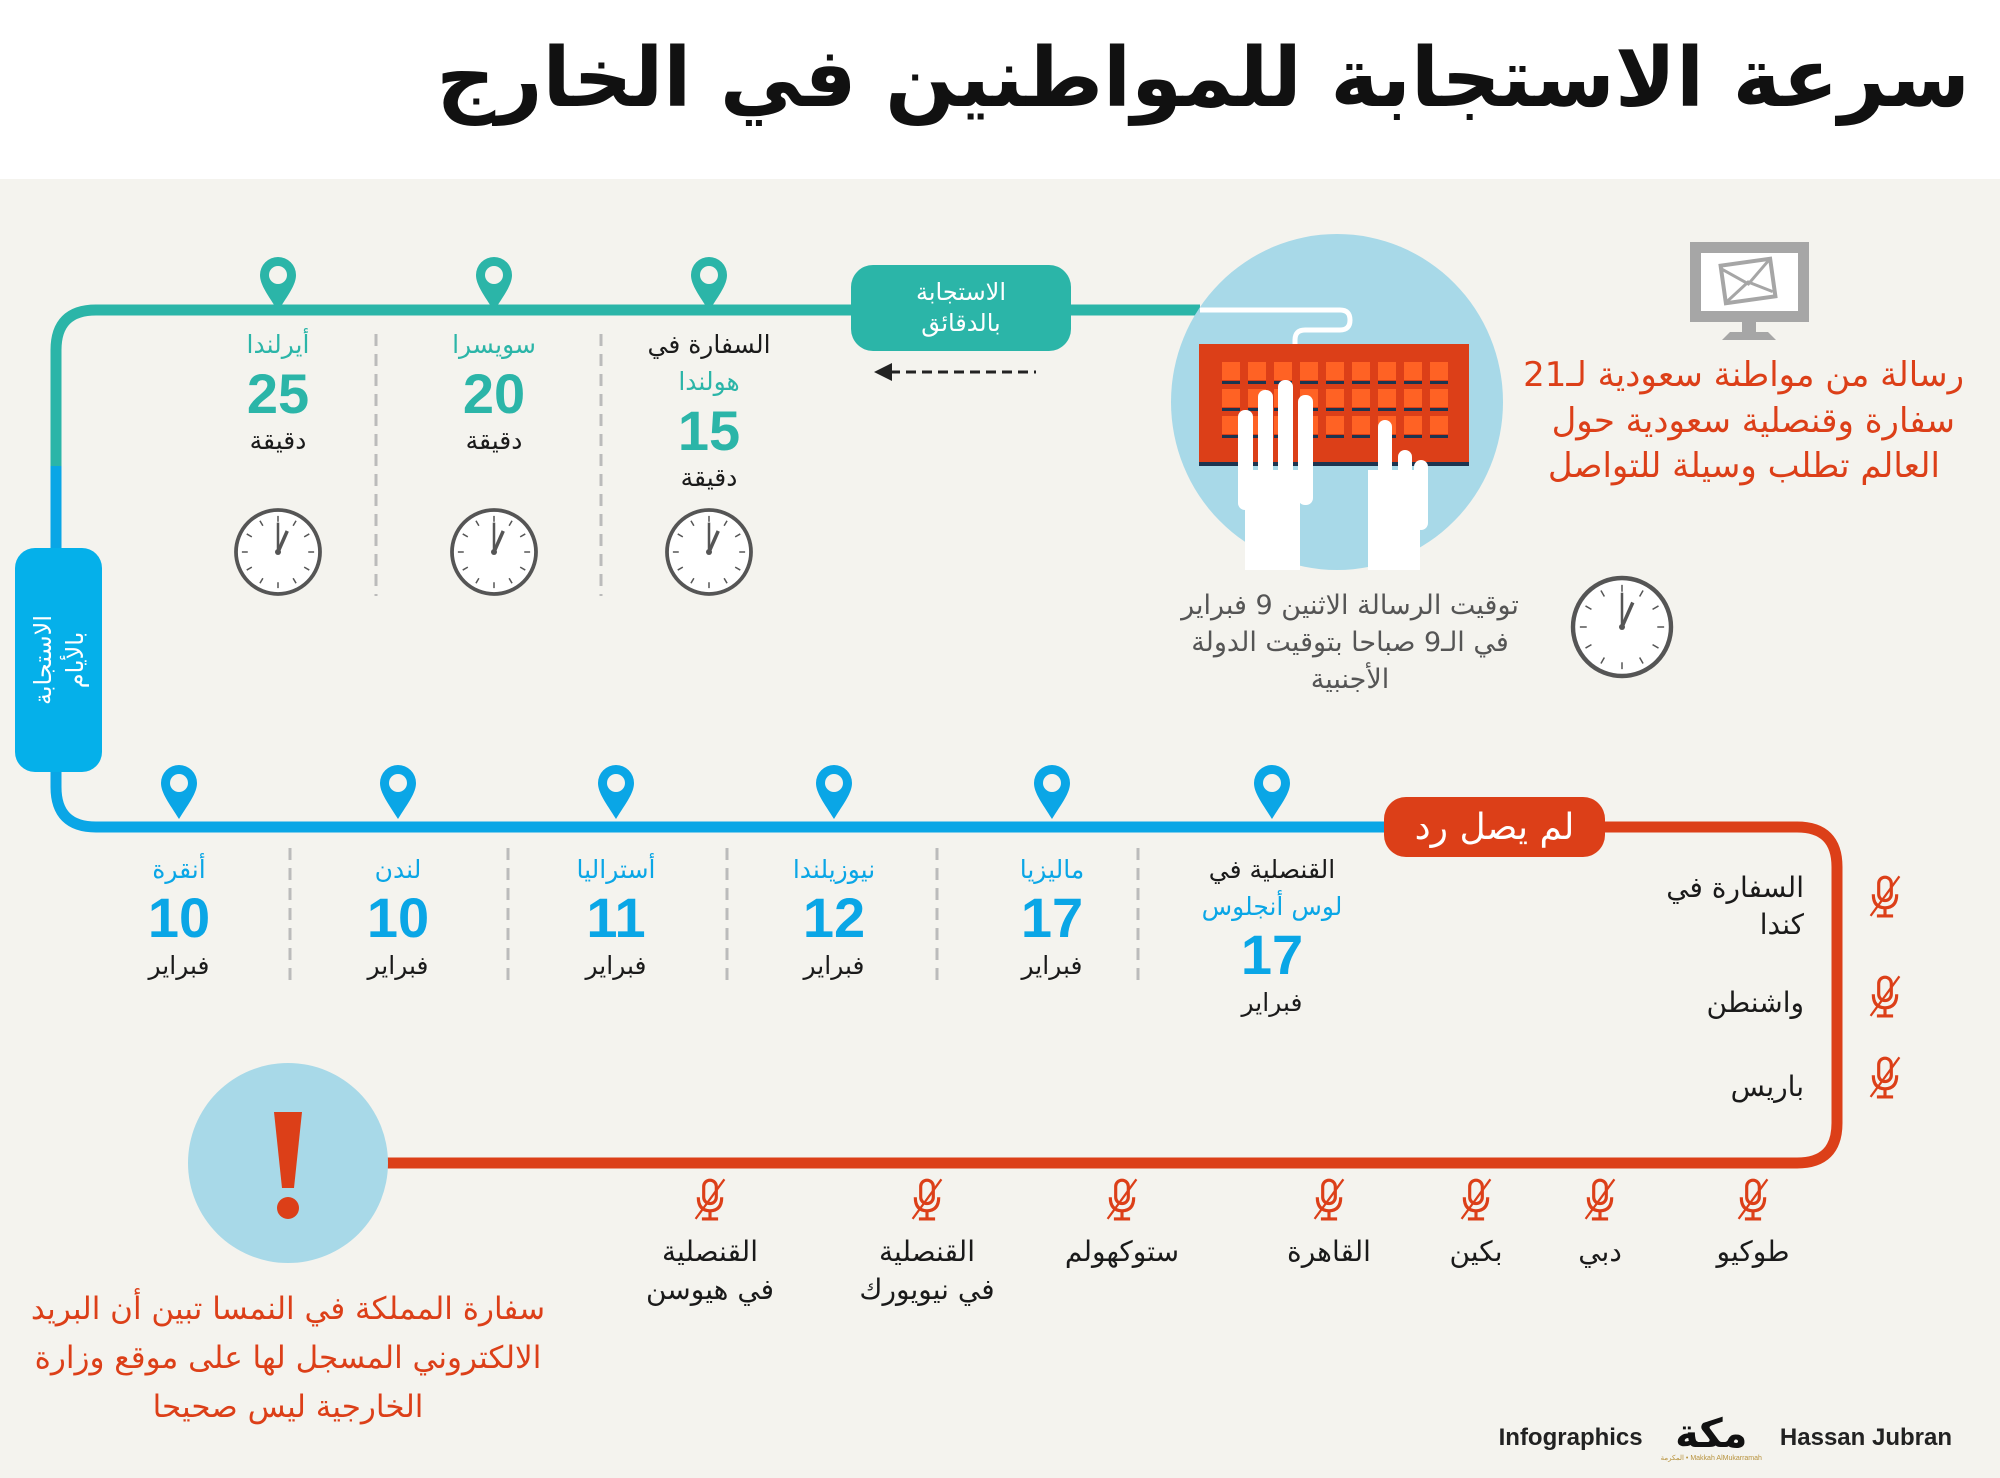 The width and height of the screenshot is (2000, 1478). What do you see at coordinates (1494, 827) in the screenshot?
I see `noreply-badge: لم يصل رد` at bounding box center [1494, 827].